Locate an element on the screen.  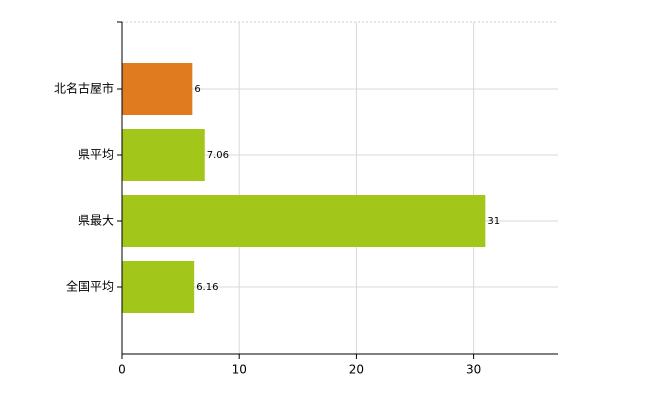
y-tick-label: 北名古屋市 is located at coordinates (84, 88).